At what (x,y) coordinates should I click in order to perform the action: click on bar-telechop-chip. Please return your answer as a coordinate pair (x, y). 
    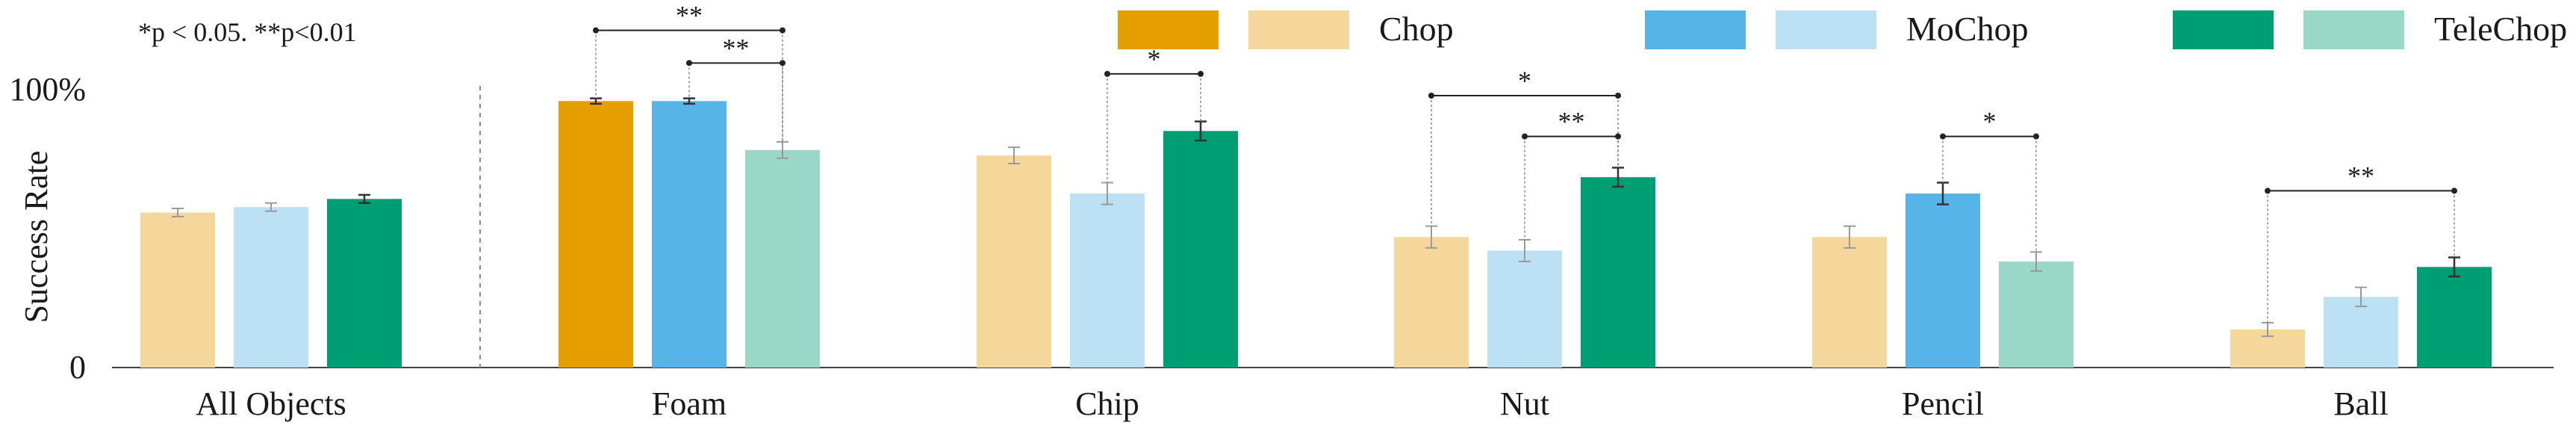
    Looking at the image, I should click on (1200, 250).